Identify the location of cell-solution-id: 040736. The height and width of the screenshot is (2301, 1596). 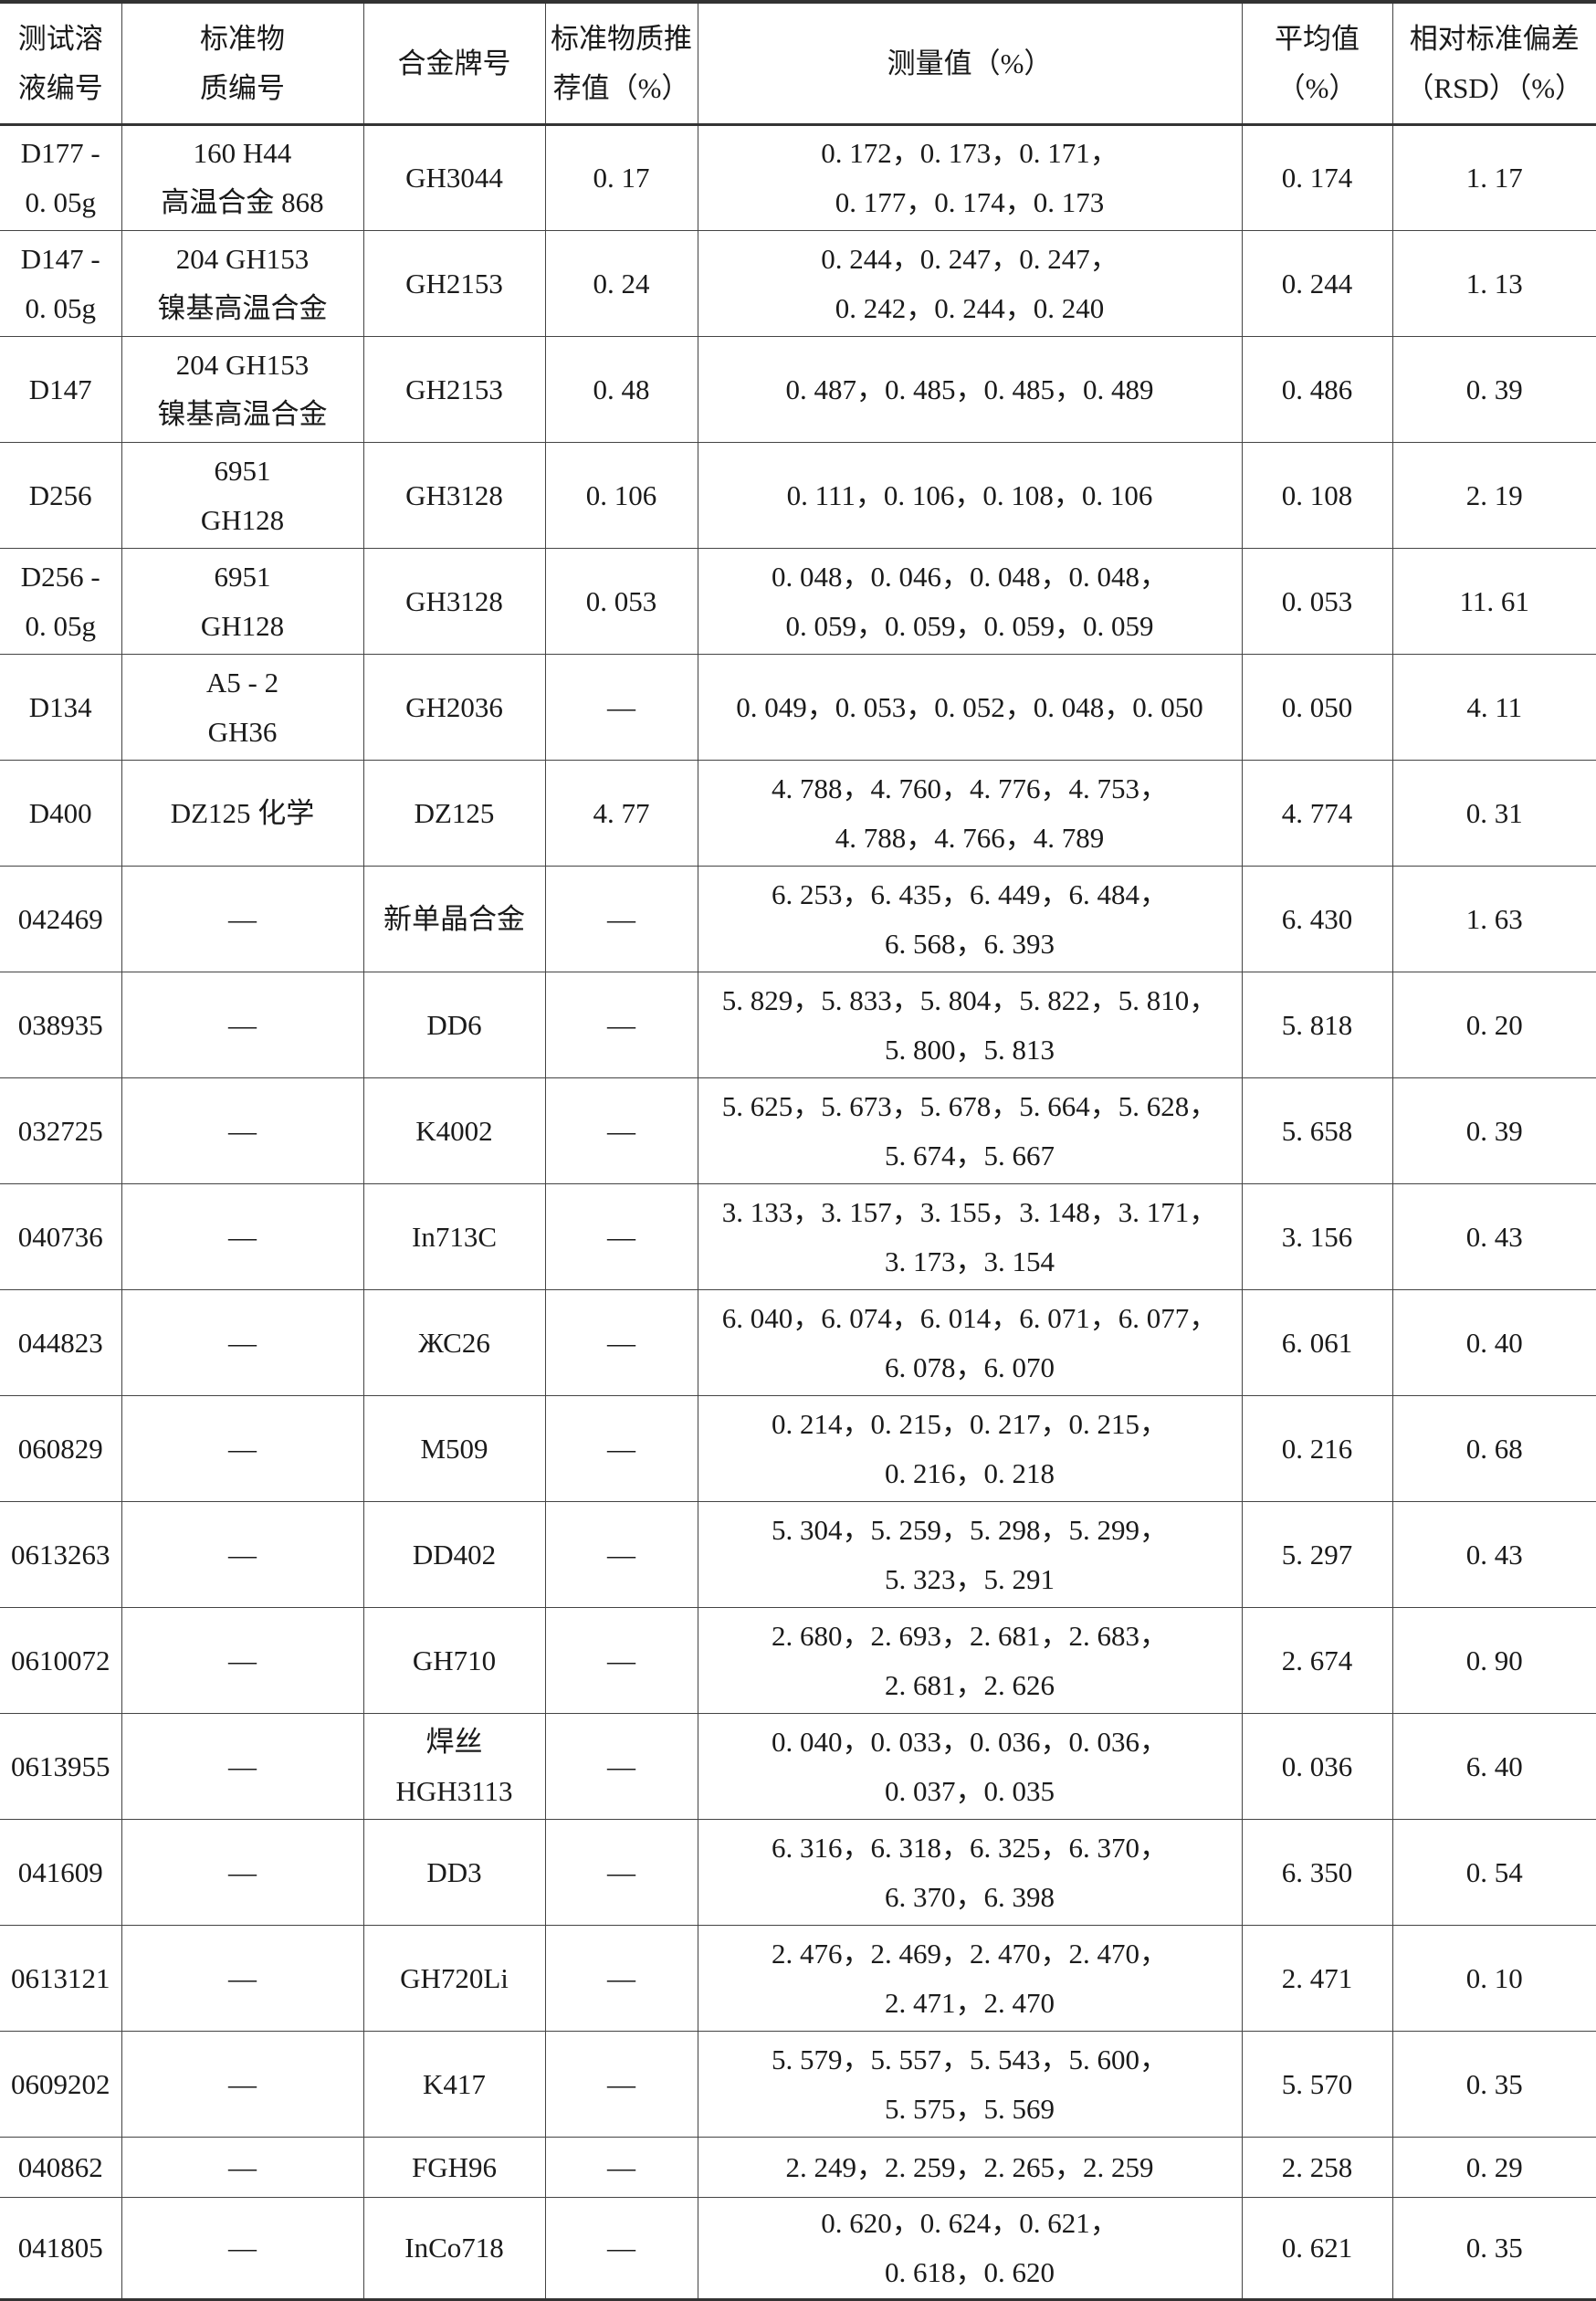
(61, 1236).